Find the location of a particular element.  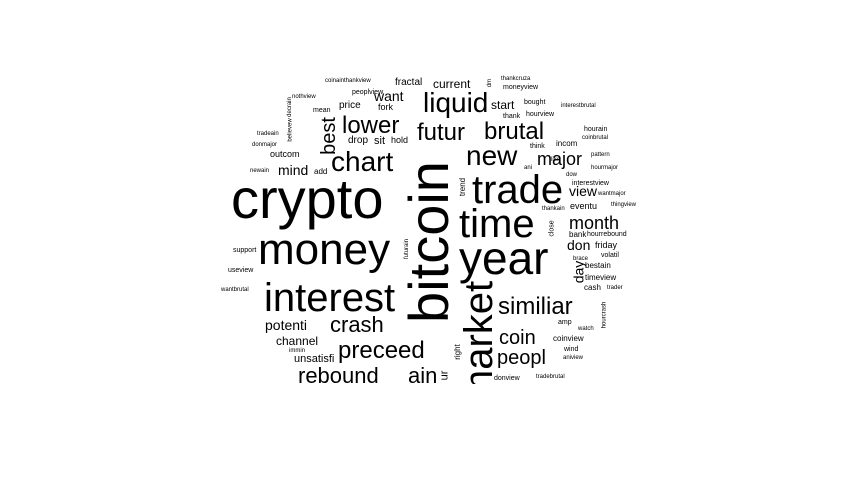

word-ur: ur is located at coordinates (444, 375).